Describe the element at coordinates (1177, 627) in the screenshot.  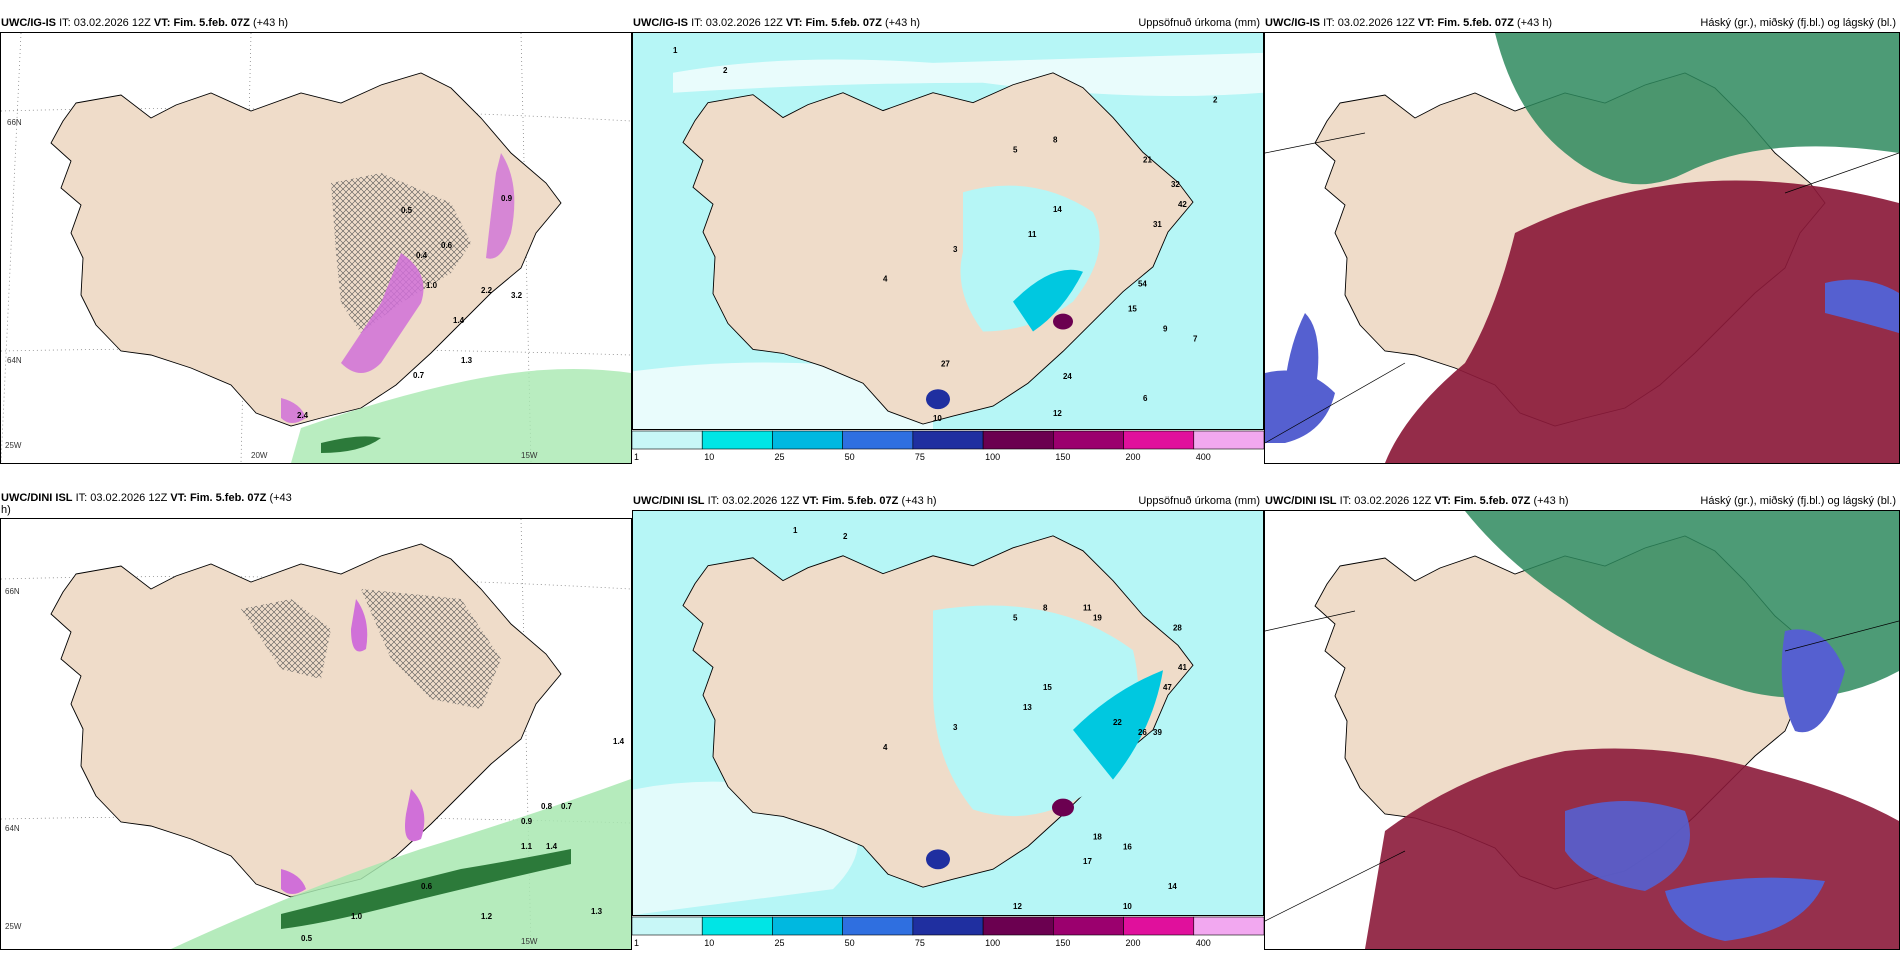
I see `value-label: 28` at that location.